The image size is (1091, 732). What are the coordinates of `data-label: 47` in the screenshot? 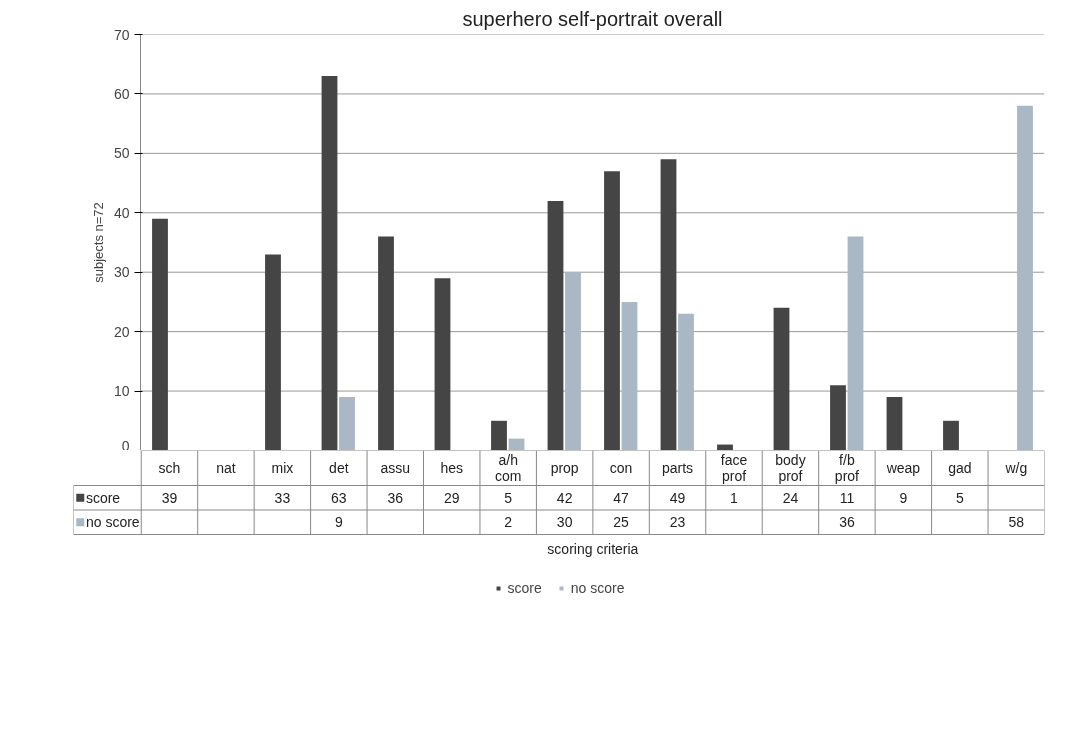 It's located at (621, 497).